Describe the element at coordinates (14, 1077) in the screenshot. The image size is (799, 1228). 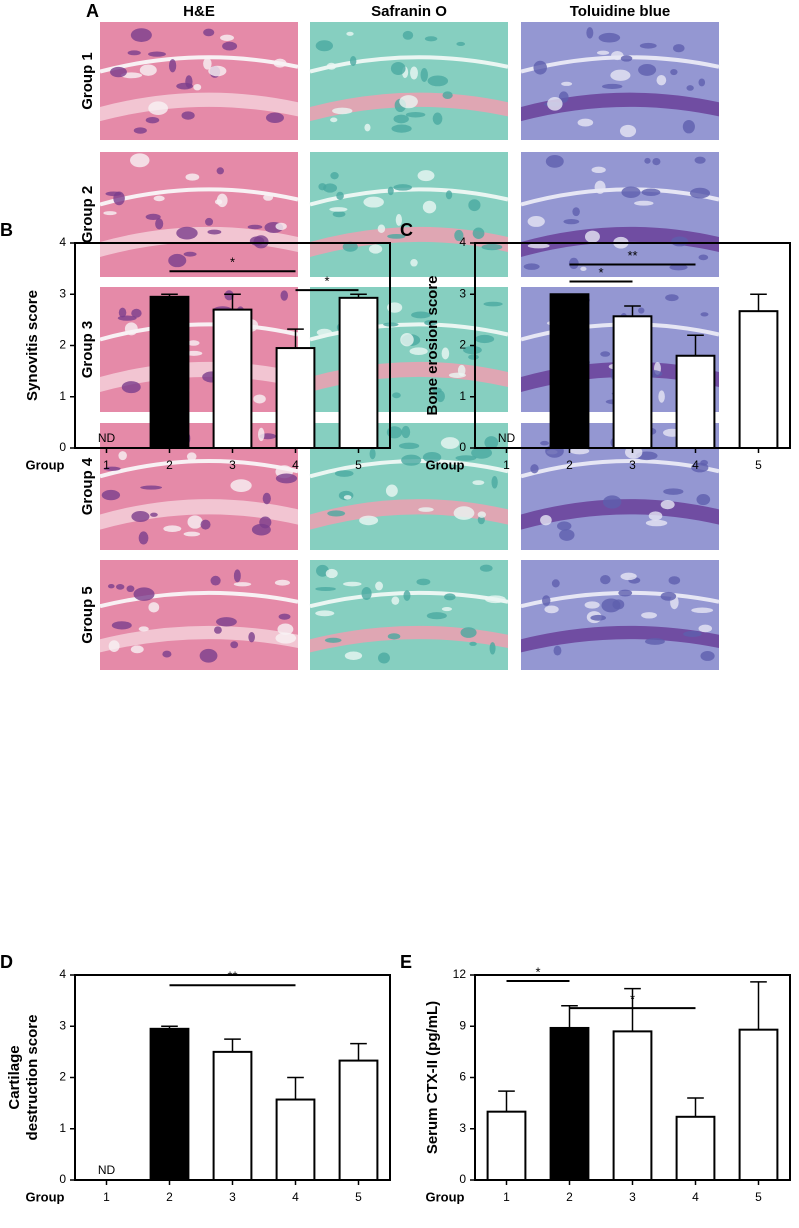
I see `y-axis-label: Cartilage` at that location.